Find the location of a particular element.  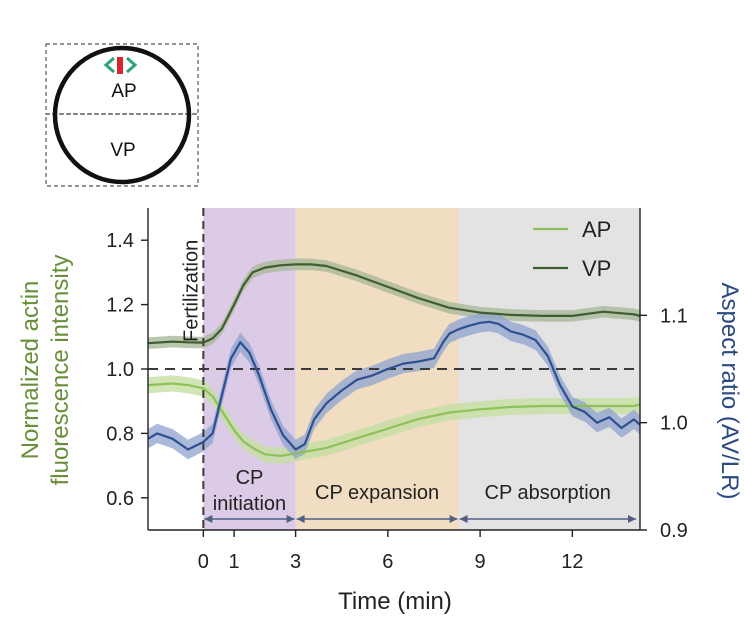

x-tick-label: 3 is located at coordinates (295, 562).